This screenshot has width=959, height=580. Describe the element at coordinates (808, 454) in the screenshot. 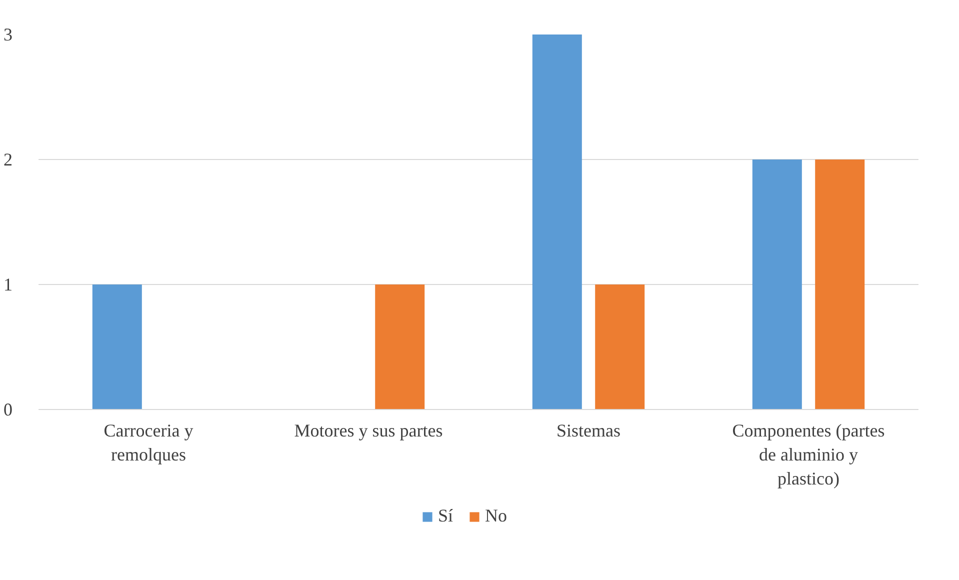

I see `x-tick-label: Componentes (partes de aluminio y plastico)` at that location.